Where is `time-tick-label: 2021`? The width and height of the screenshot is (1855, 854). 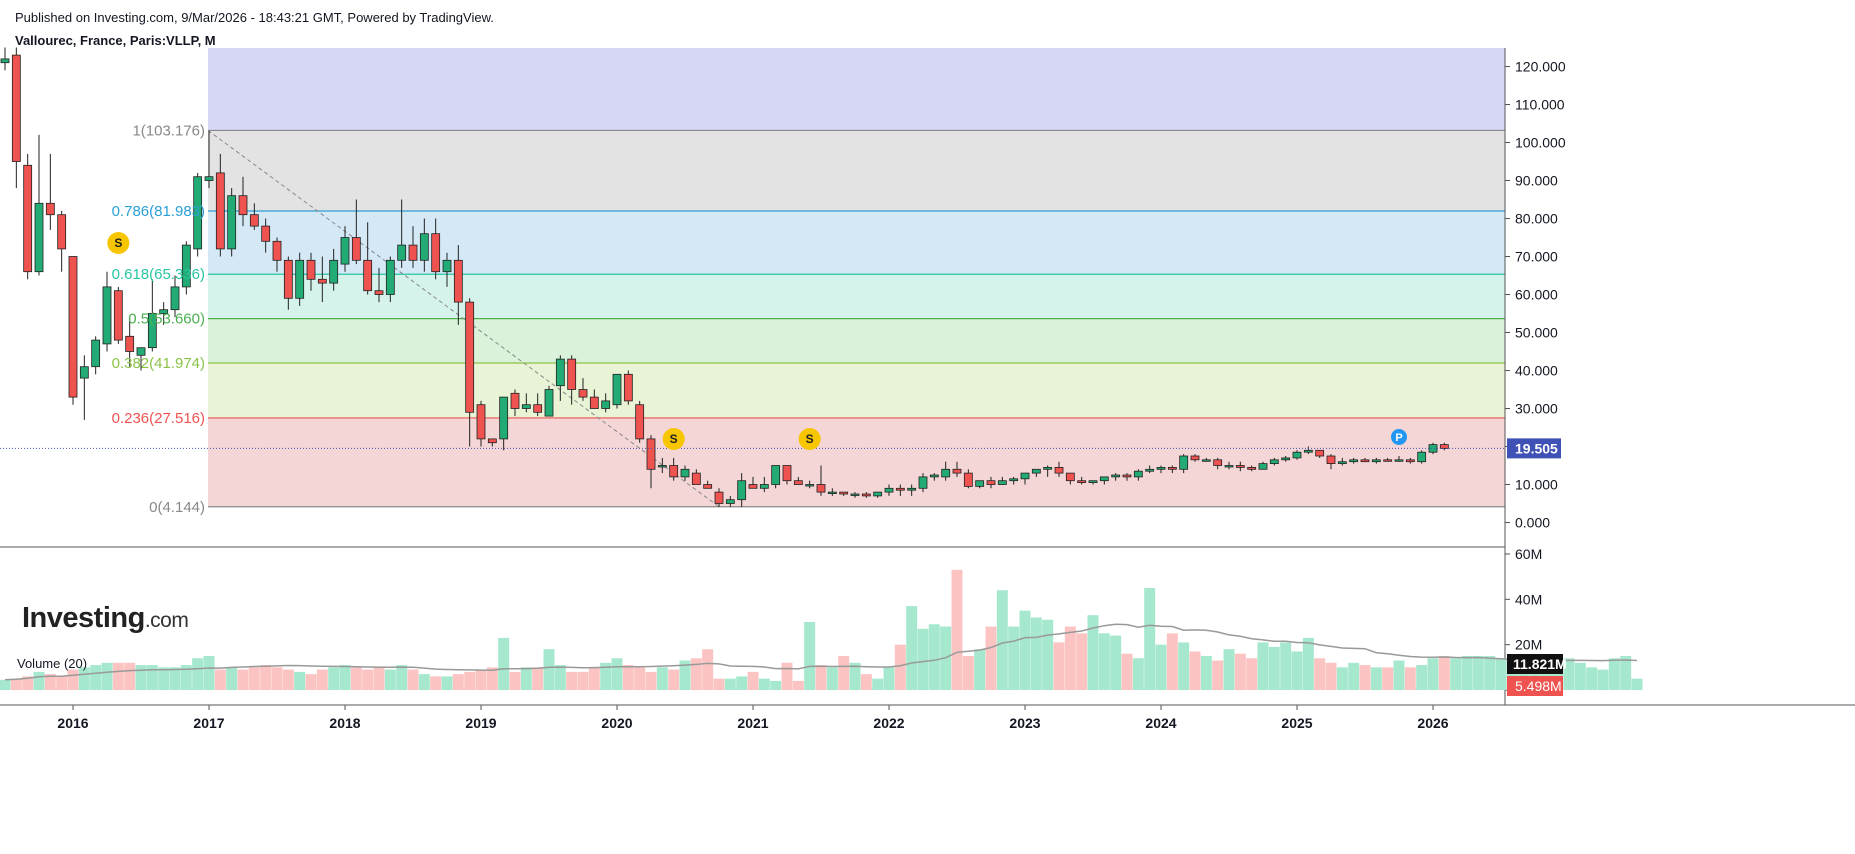 time-tick-label: 2021 is located at coordinates (752, 723).